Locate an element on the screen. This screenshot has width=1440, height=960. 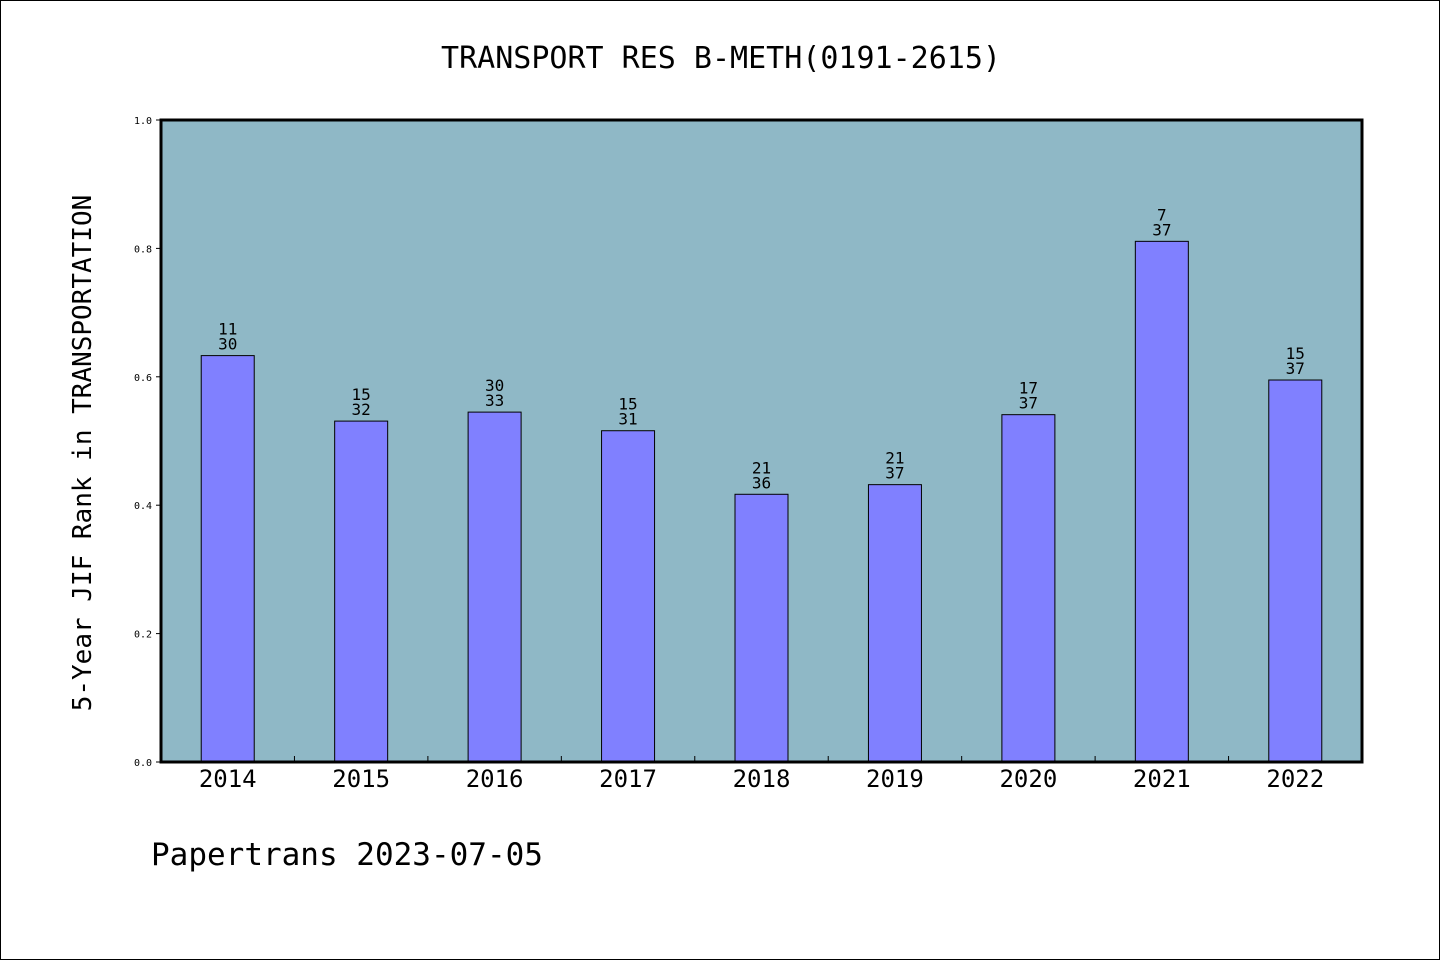
bar-label-rank: 17 is located at coordinates (1028, 388).